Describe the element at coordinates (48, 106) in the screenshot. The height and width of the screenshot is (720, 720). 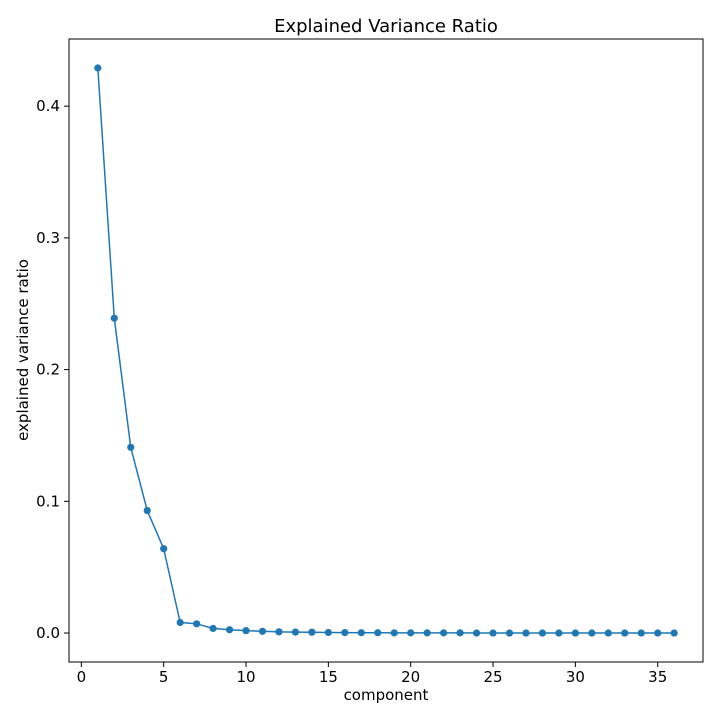
I see `y-tick-label: 0.4` at that location.